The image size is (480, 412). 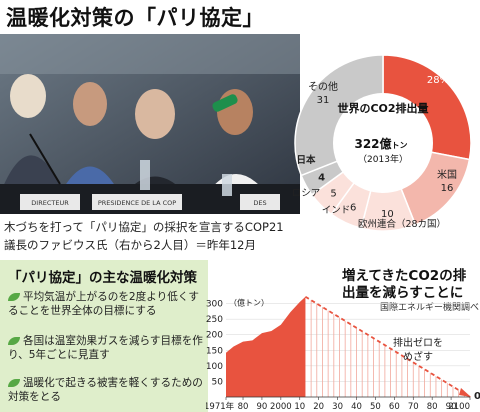 I want to click on measure-item: 平均気温が上がるのを2度より低くすることを世界全体の目標にする, so click(x=106, y=304).